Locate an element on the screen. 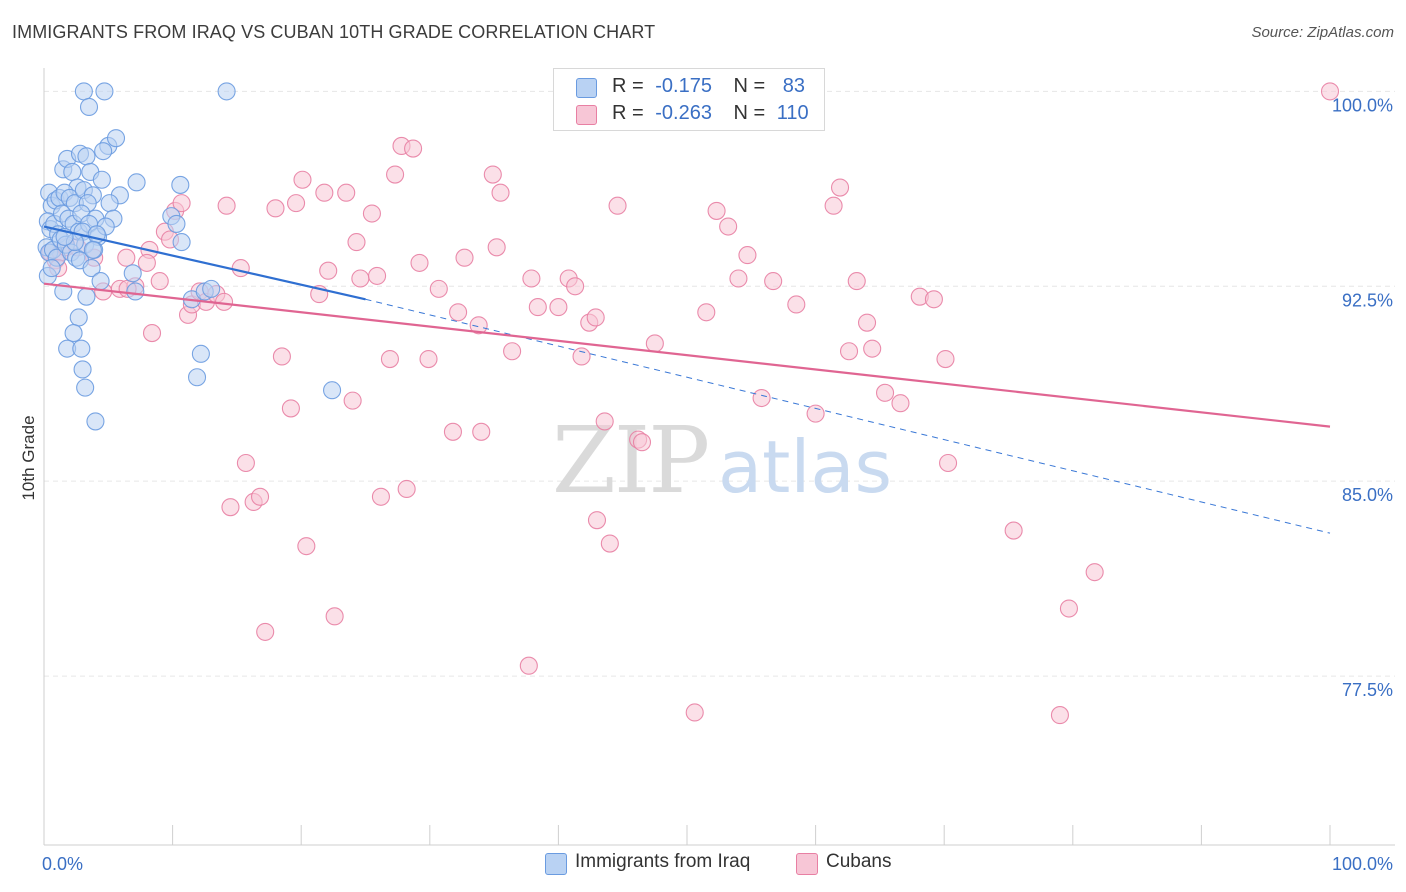 The height and width of the screenshot is (892, 1406). bottom-legend-label-cubans: Cubans is located at coordinates (859, 861).